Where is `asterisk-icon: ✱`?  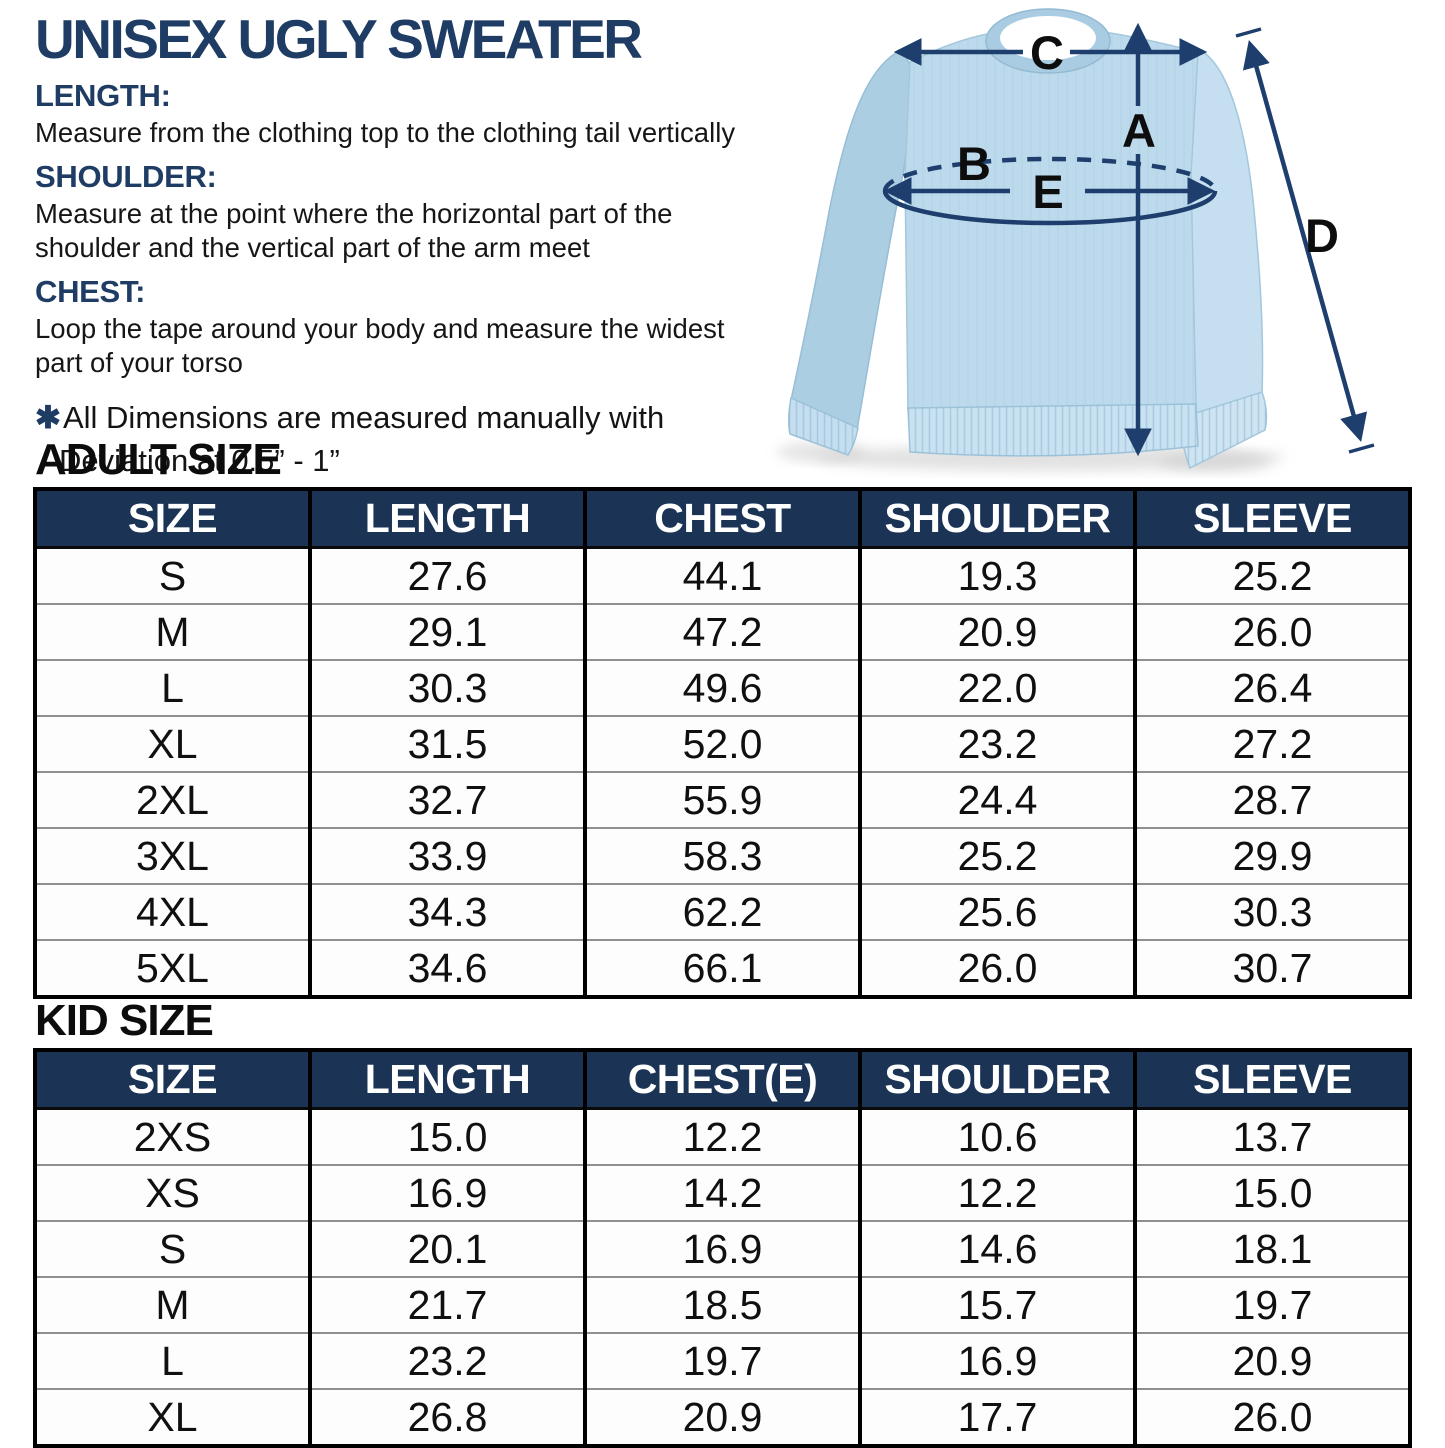
asterisk-icon: ✱ is located at coordinates (48, 417).